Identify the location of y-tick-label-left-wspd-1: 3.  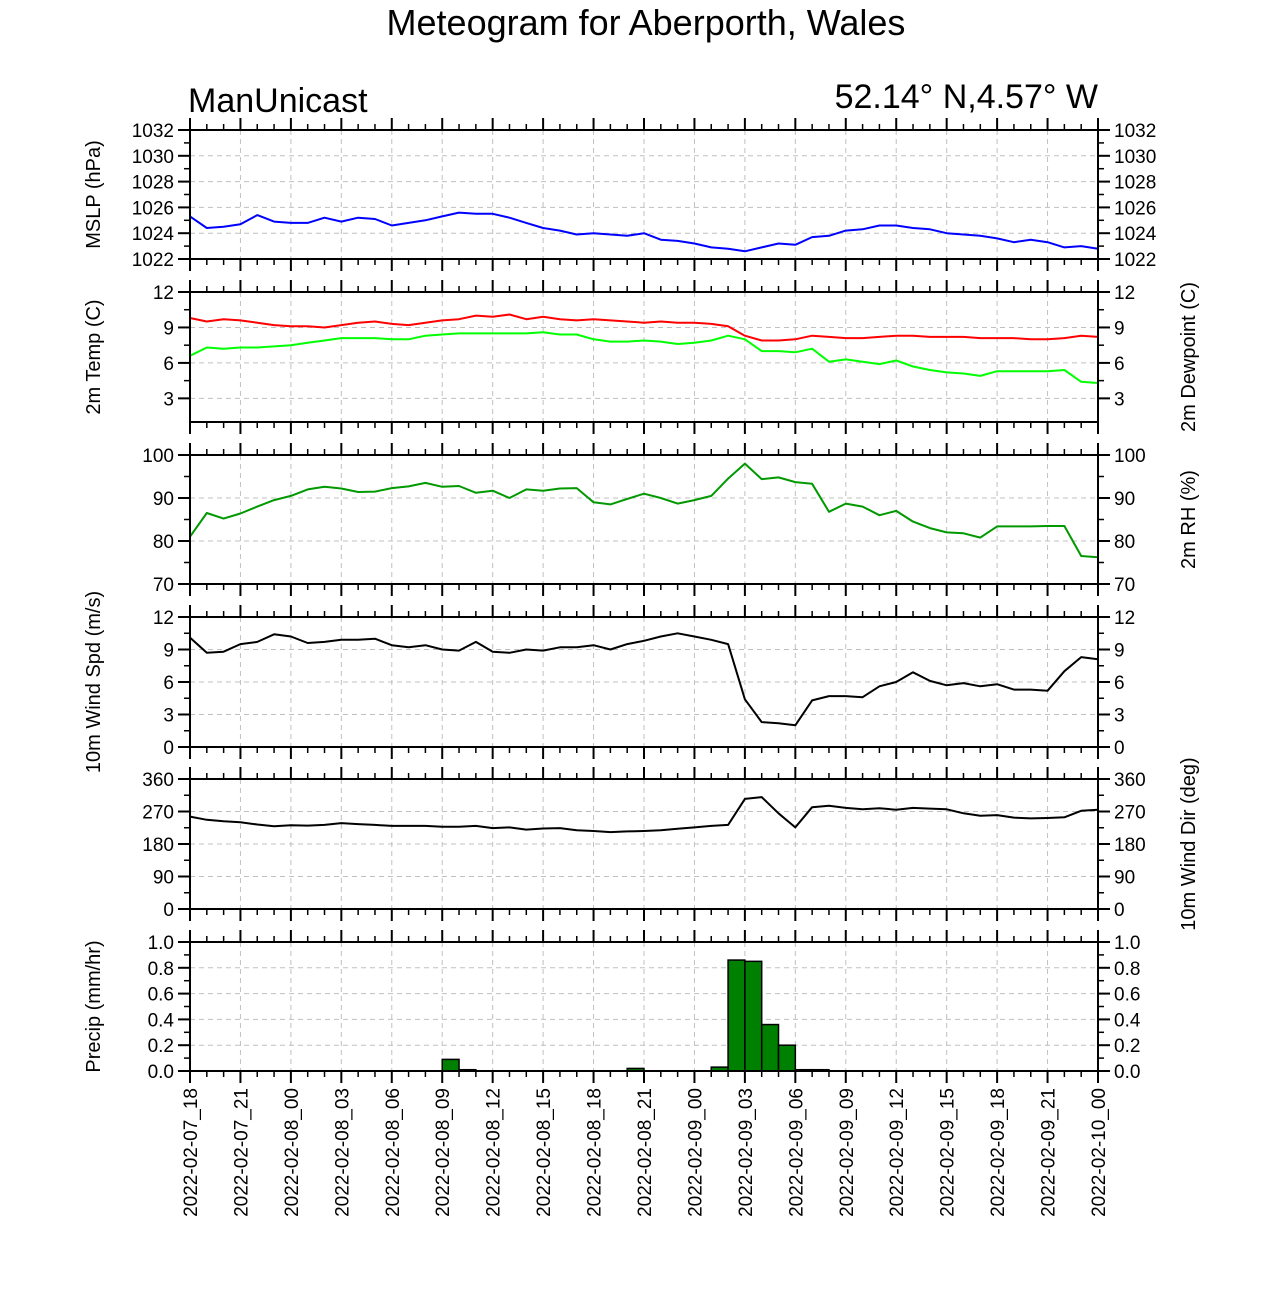
(168, 716).